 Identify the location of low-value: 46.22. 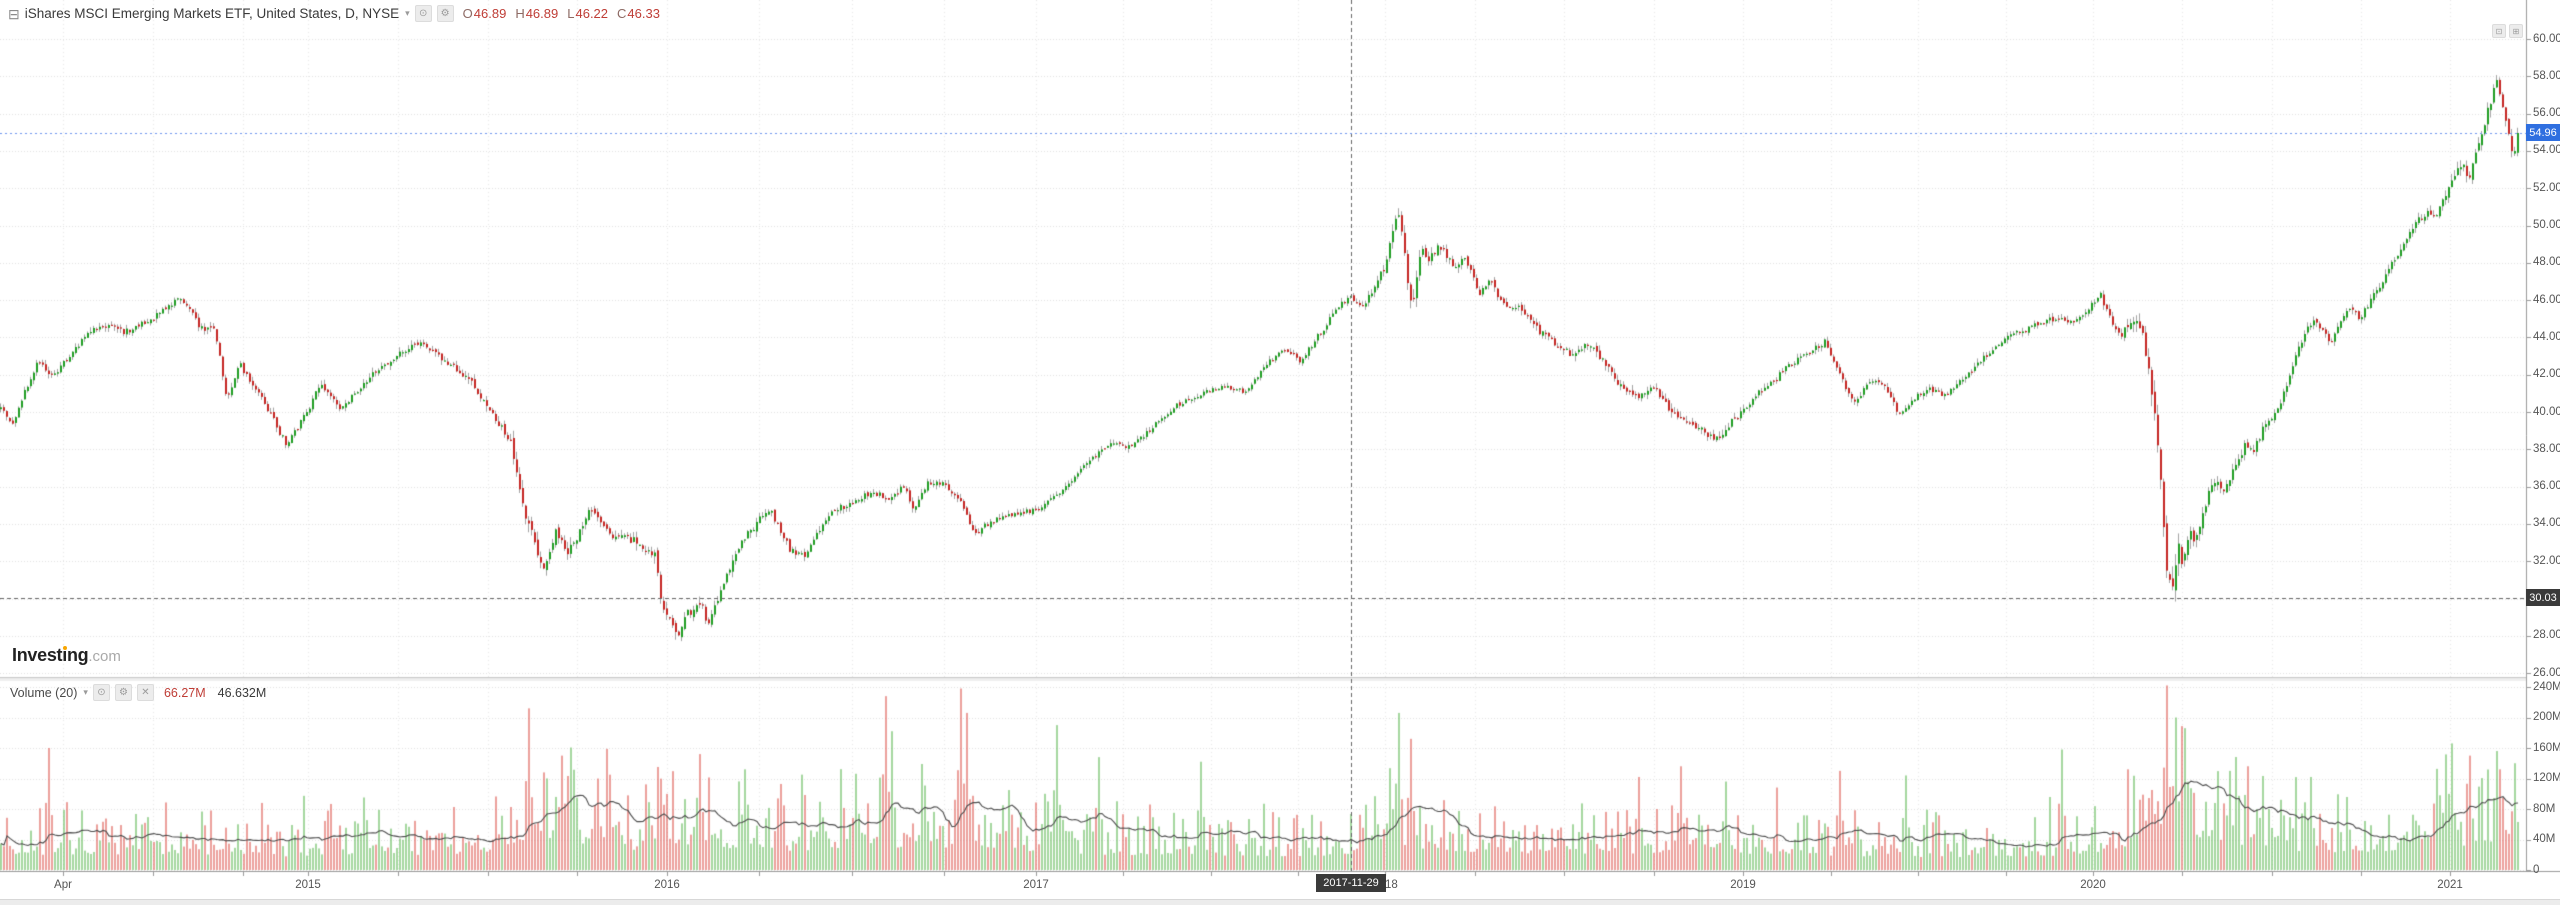
(592, 13).